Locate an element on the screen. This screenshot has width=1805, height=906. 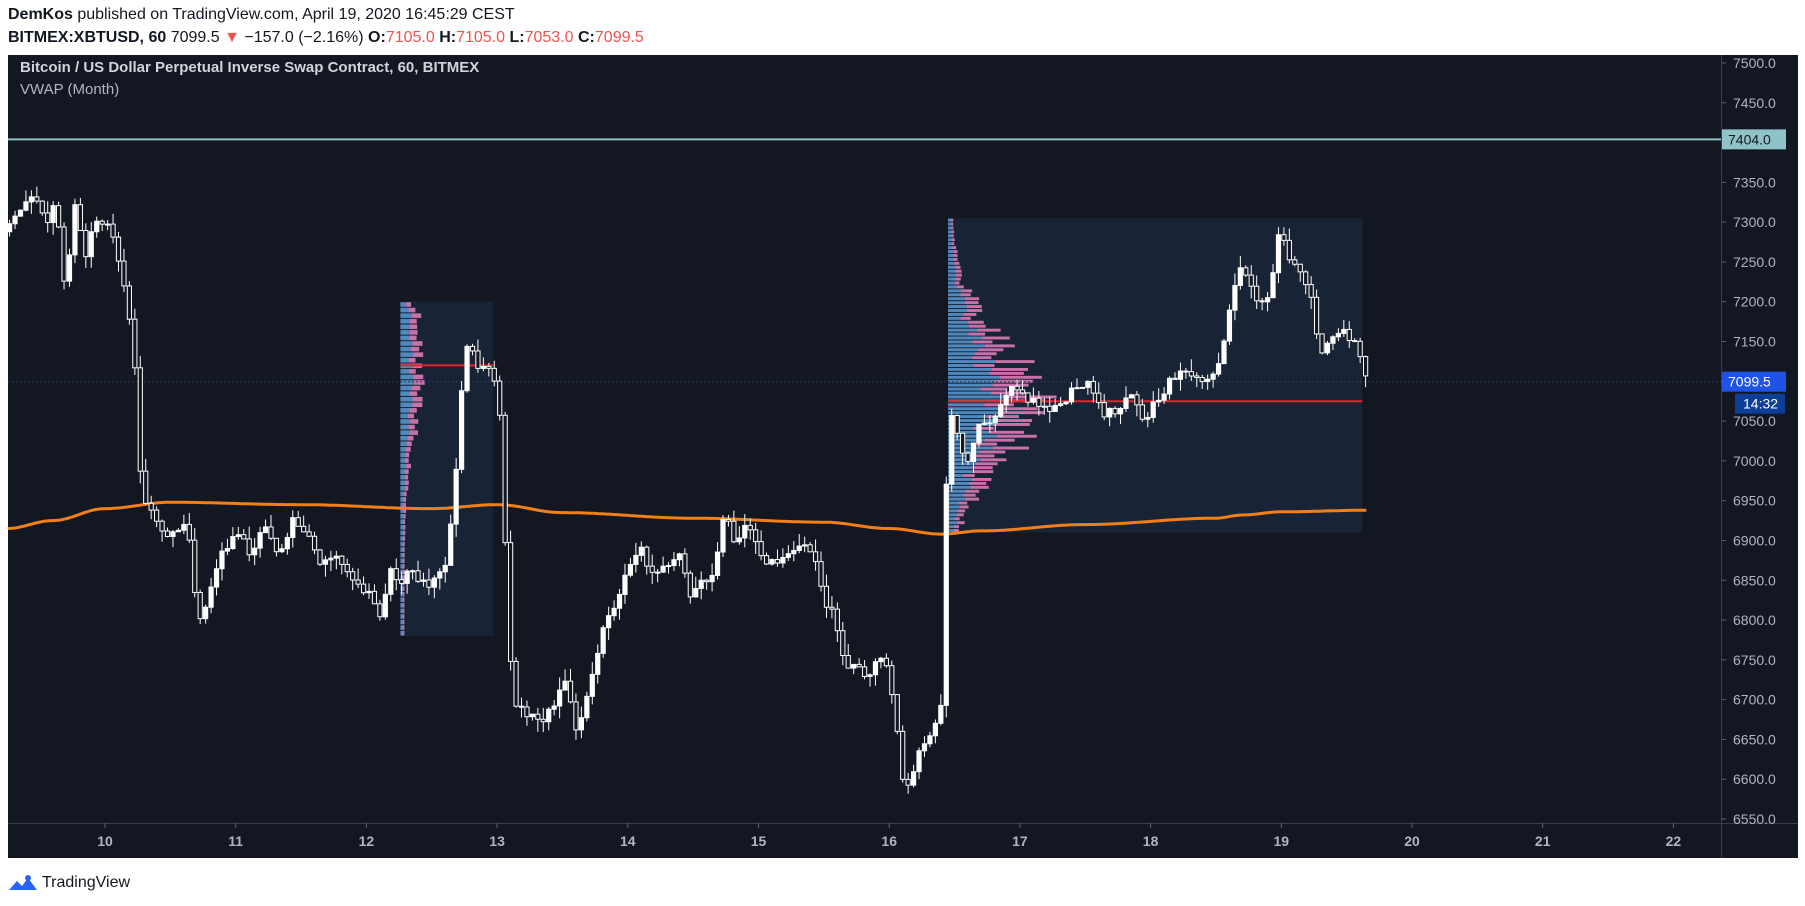
countdown-badge is located at coordinates (1760, 403).